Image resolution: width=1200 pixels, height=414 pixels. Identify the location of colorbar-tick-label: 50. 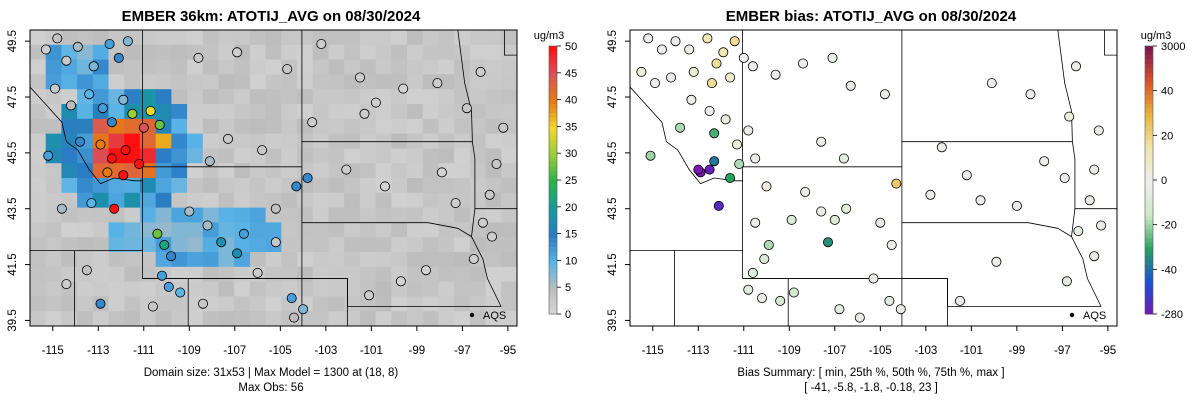
(571, 47).